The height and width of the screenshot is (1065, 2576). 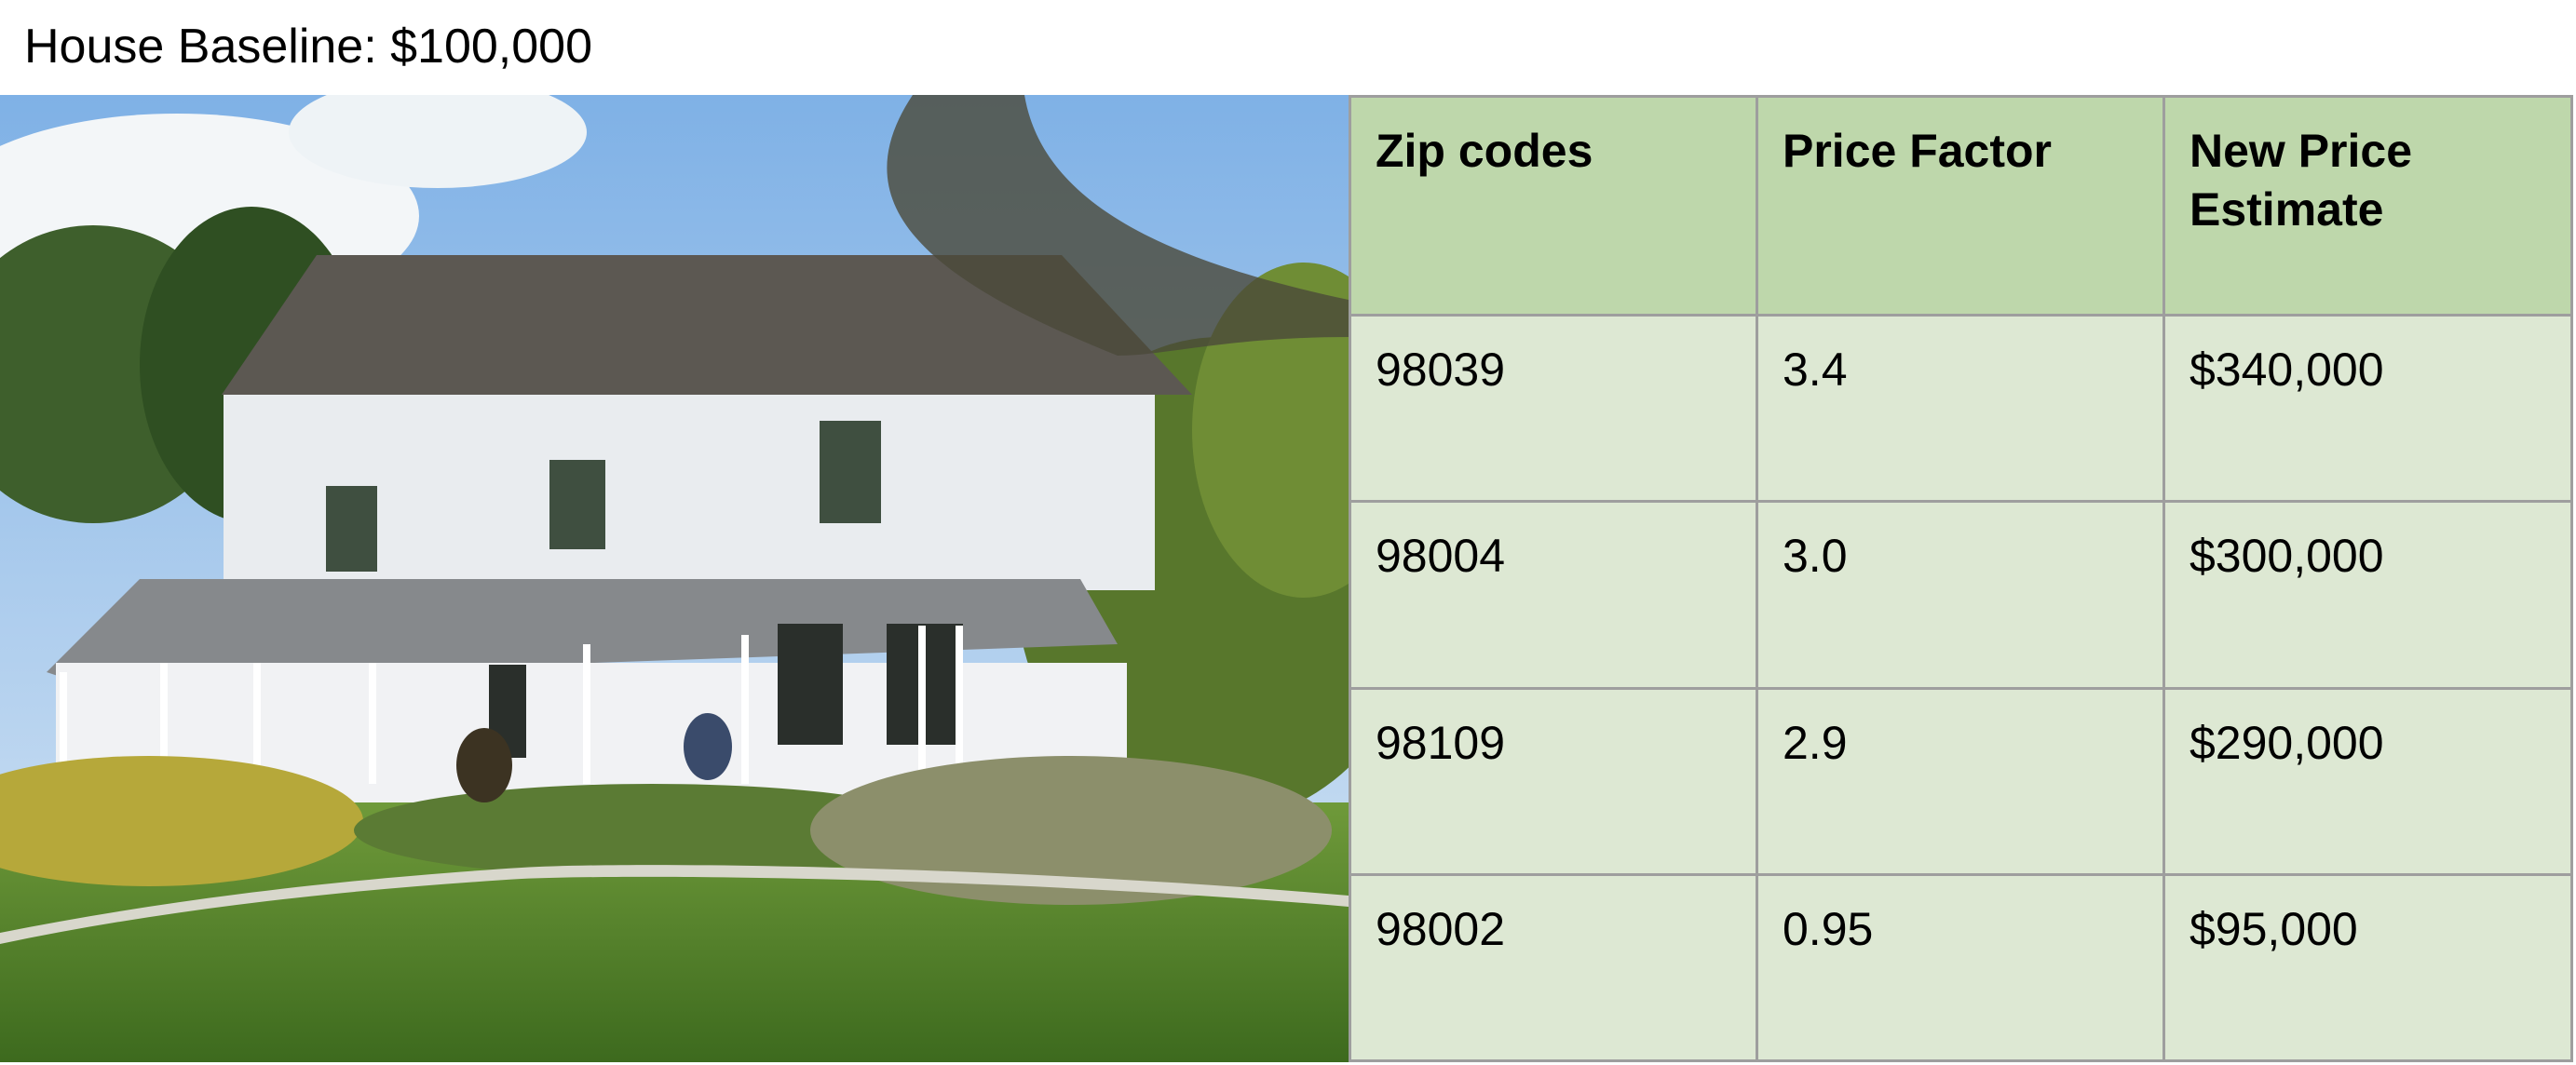 I want to click on table-row: 98004 3.0 $300,000, so click(x=1961, y=595).